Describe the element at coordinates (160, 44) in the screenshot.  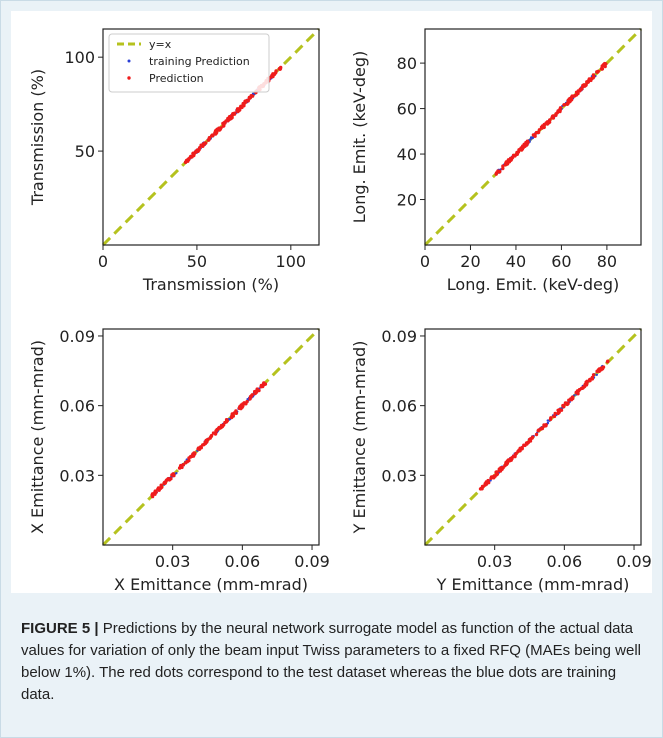
I see `legend-entry: y=x` at that location.